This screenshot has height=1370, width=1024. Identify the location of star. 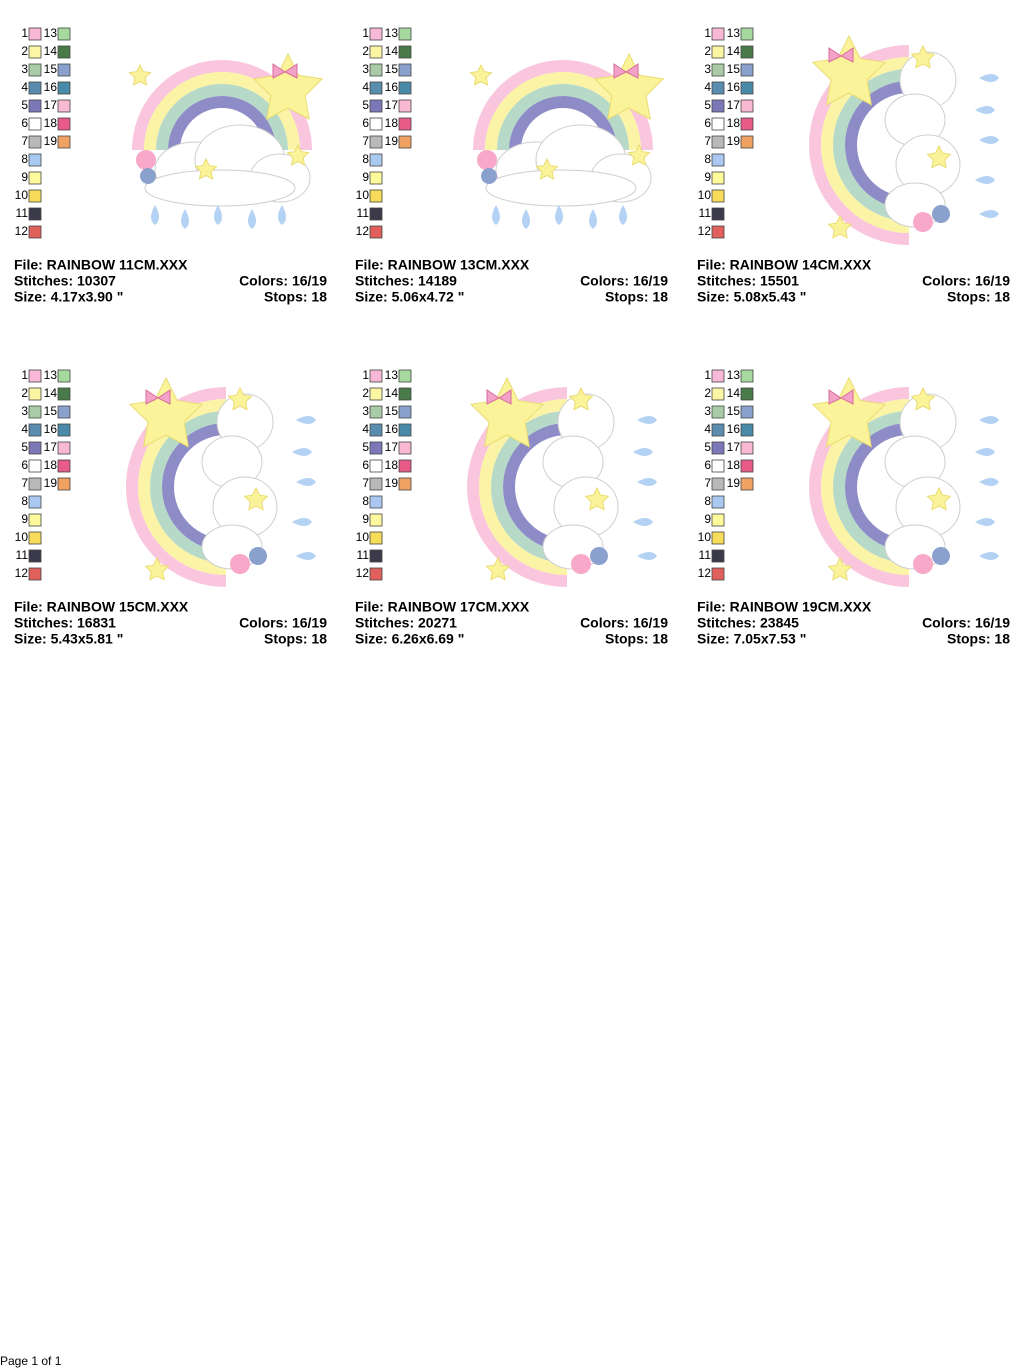
(629, 86).